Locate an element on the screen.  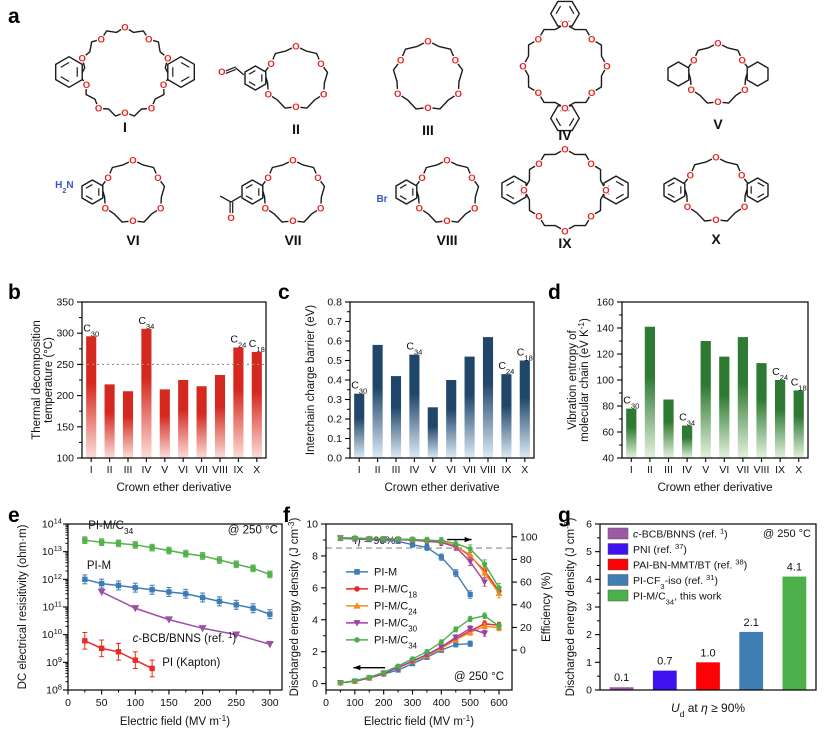
svg-text: 50 is located at coordinates (102, 703).